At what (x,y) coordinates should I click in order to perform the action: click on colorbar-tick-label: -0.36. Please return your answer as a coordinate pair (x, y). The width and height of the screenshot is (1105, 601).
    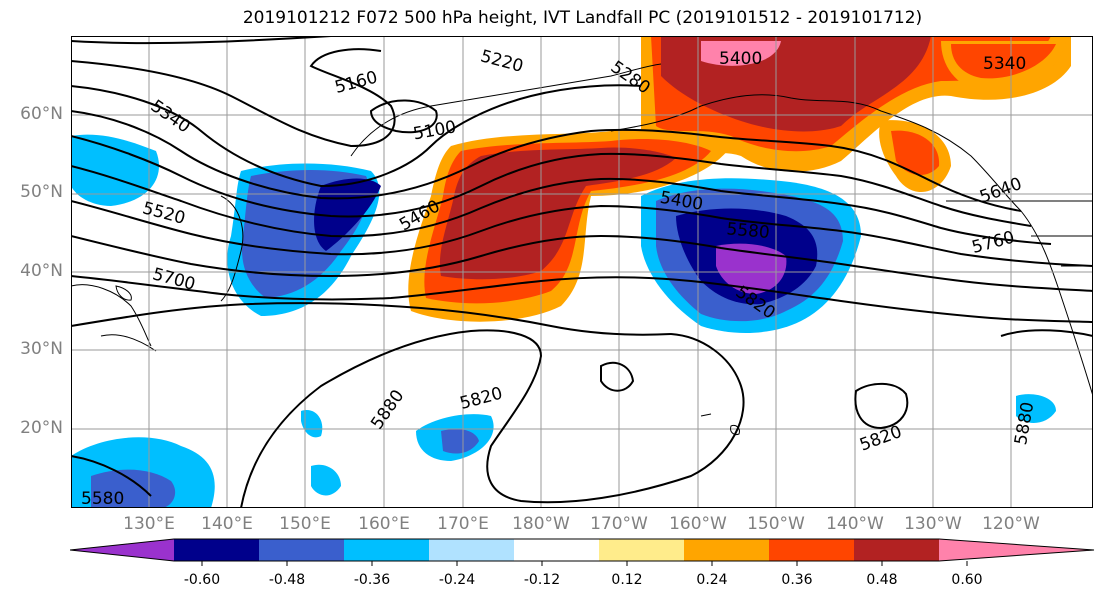
    Looking at the image, I should click on (372, 580).